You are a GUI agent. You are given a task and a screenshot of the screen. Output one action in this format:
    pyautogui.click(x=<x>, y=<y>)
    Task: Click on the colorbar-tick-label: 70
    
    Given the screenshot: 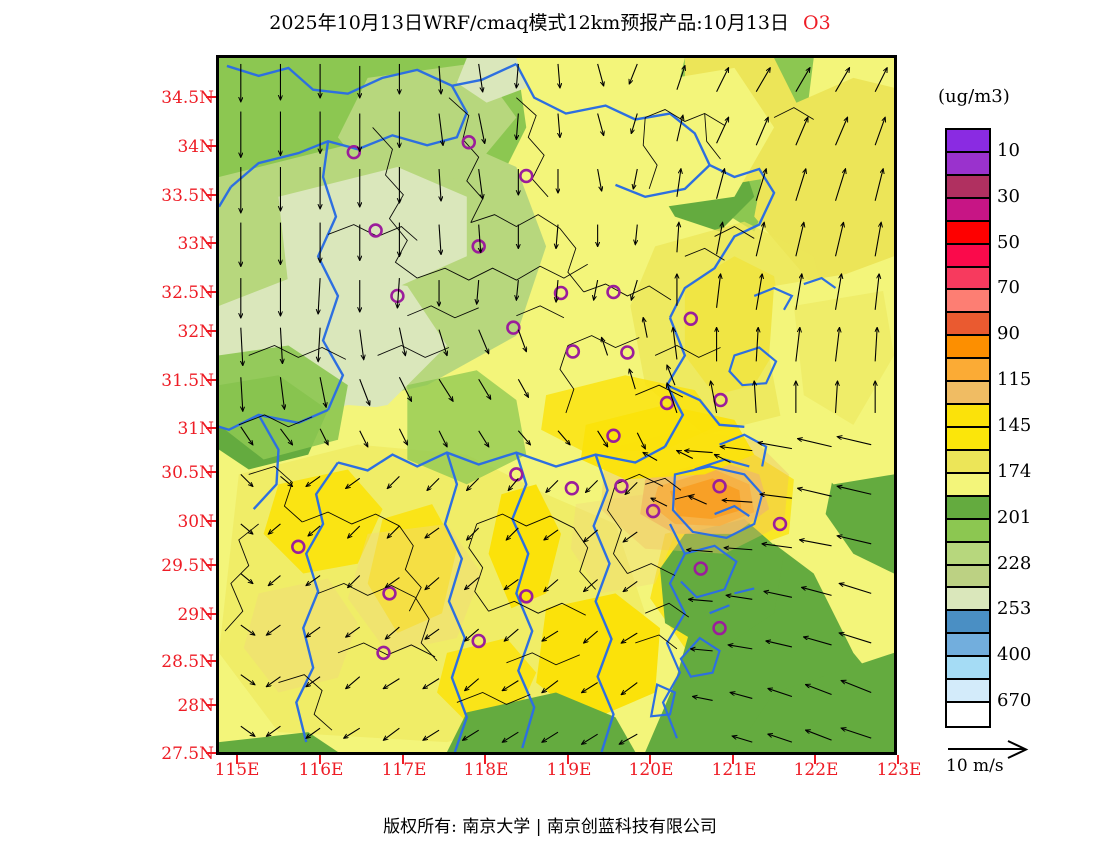 What is the action you would take?
    pyautogui.click(x=1008, y=288)
    